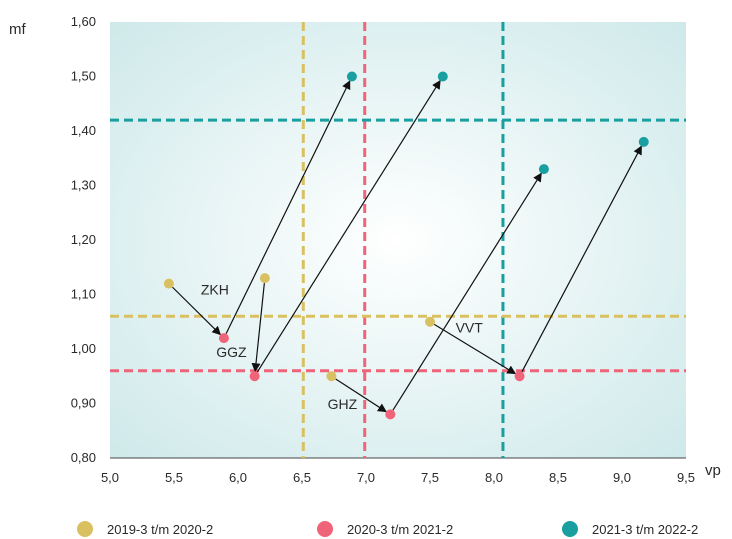 The width and height of the screenshot is (732, 539). I want to click on y-tick-label: 0,90, so click(83, 403).